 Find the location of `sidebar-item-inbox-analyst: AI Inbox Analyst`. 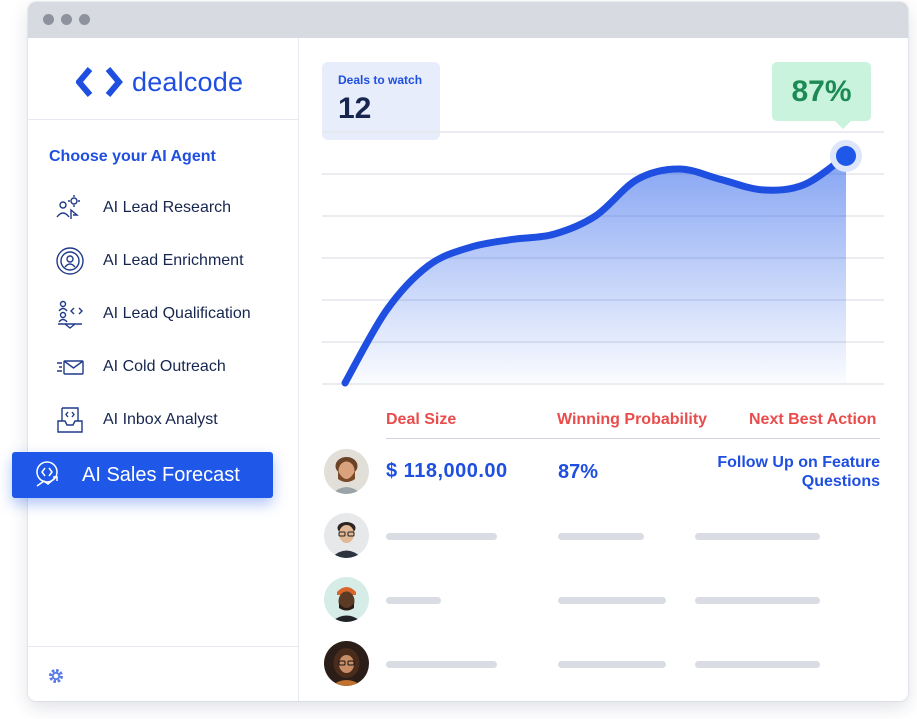

sidebar-item-inbox-analyst: AI Inbox Analyst is located at coordinates (135, 420).